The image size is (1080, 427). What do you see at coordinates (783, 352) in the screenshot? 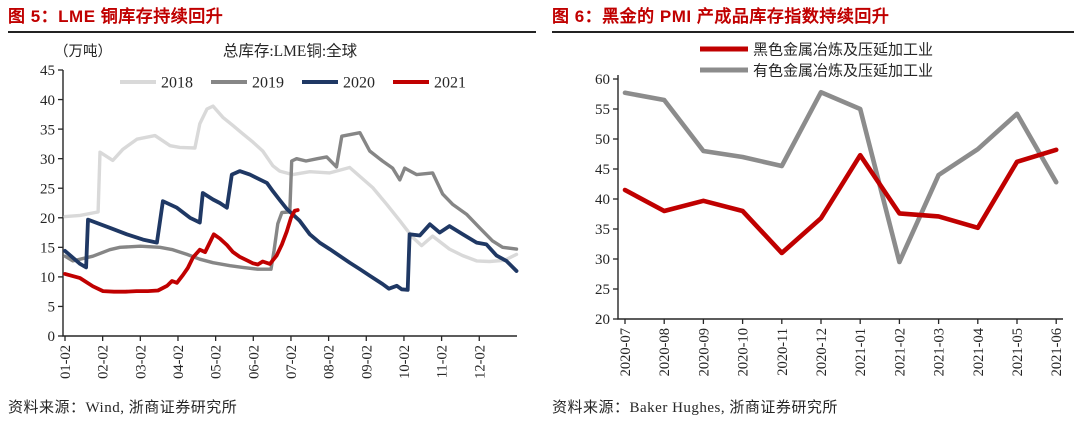
I see `x-tick-label: 2020-11` at bounding box center [783, 352].